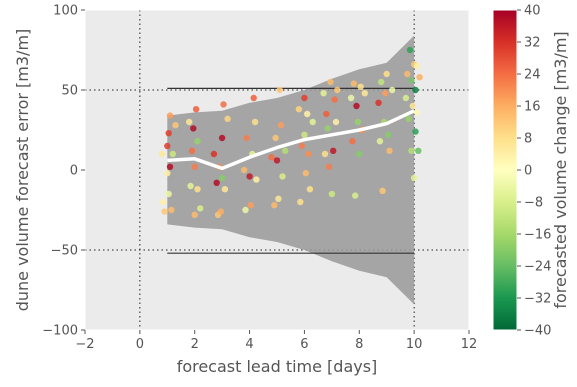  I want to click on y-tick-label: 0, so click(74, 171).